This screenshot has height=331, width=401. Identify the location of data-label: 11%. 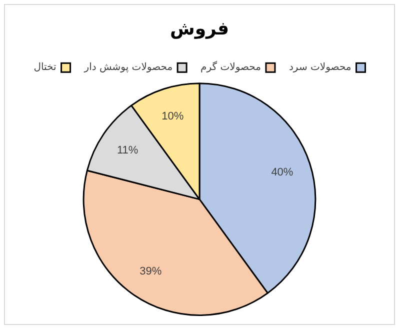
(127, 150).